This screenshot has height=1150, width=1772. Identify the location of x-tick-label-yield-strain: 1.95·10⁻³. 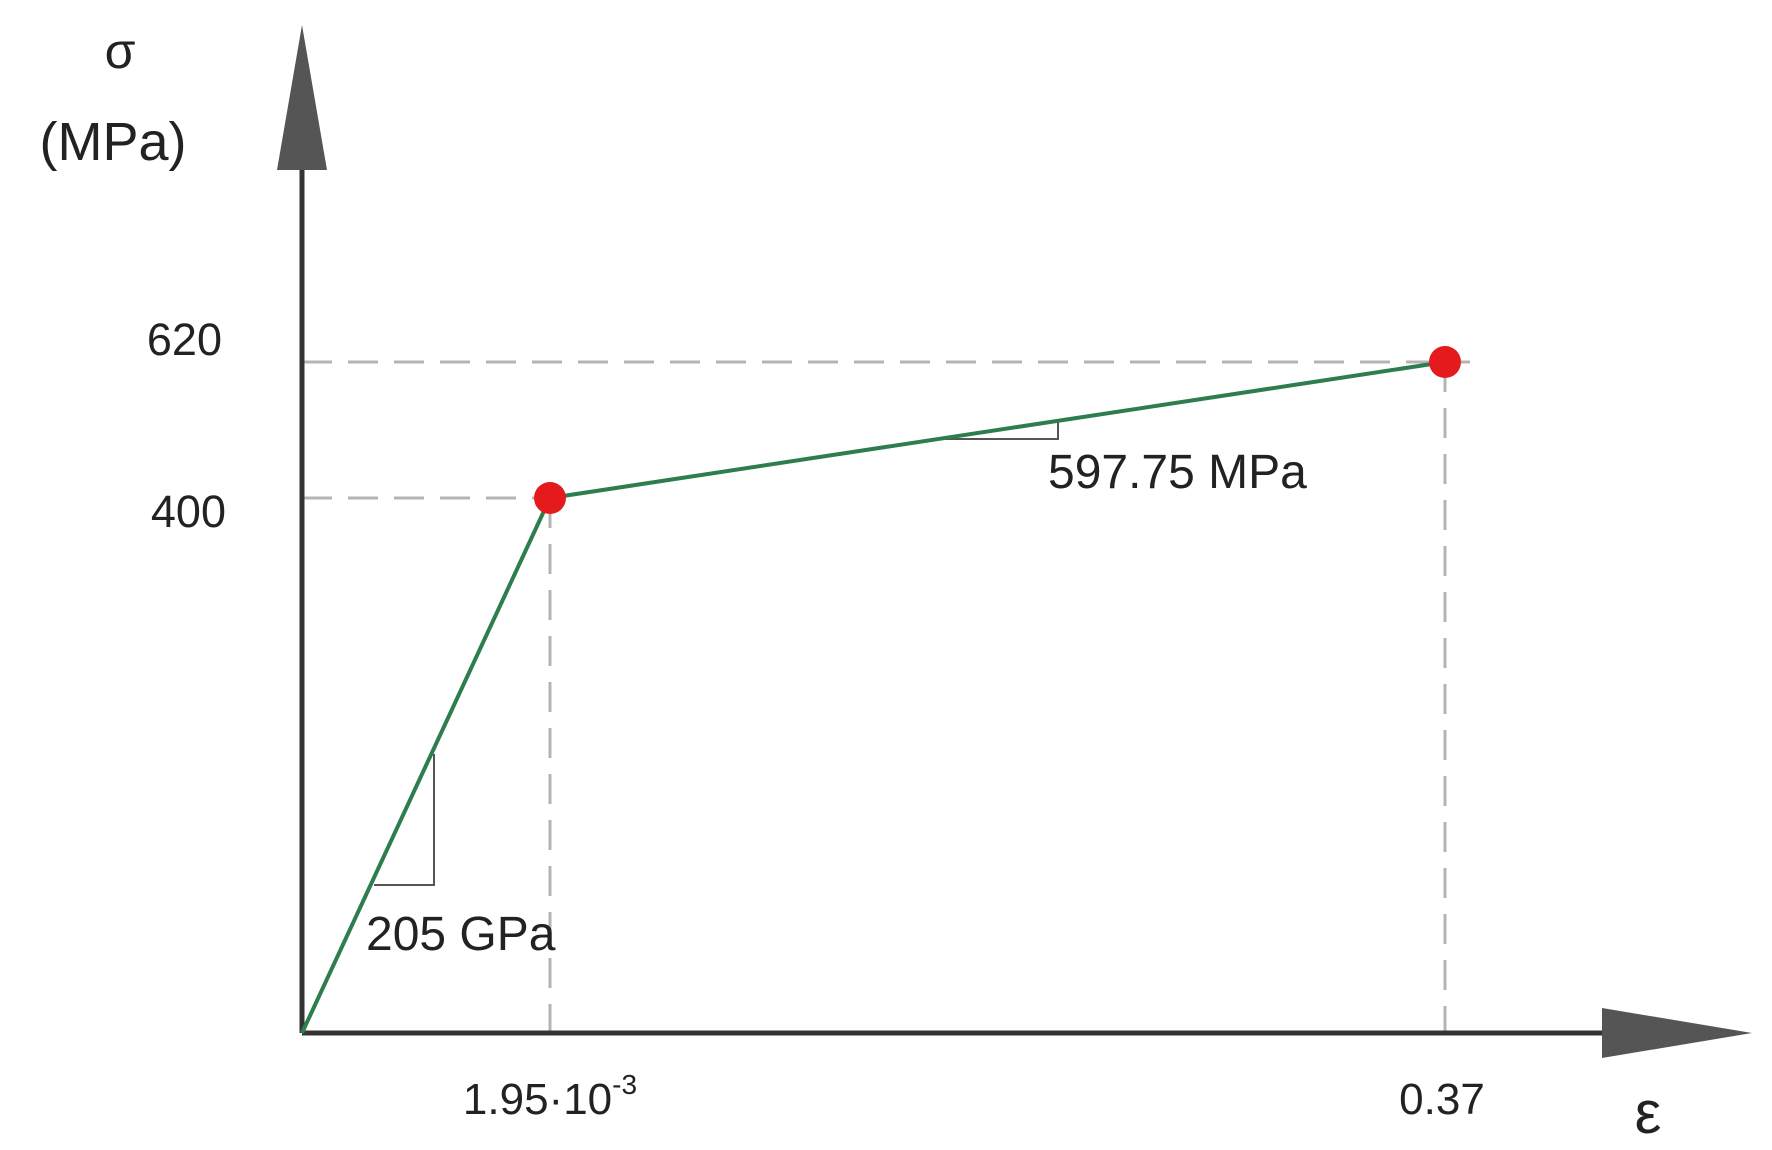
(550, 1096).